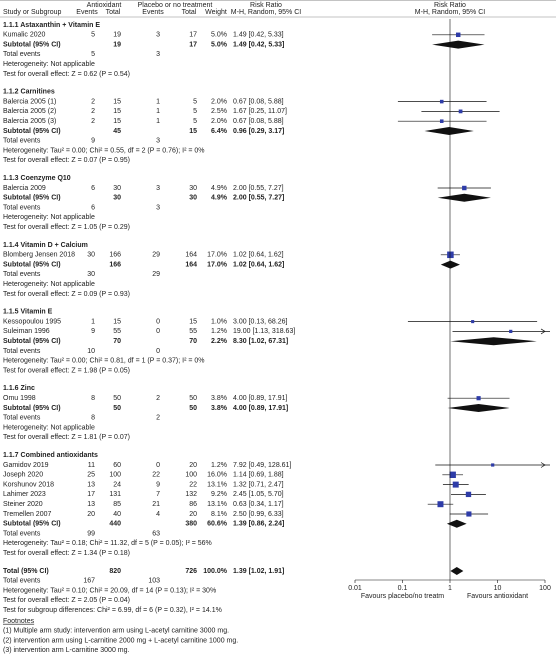  I want to click on effect-ci: 2.45 [1.05, 5.70], so click(258, 494).